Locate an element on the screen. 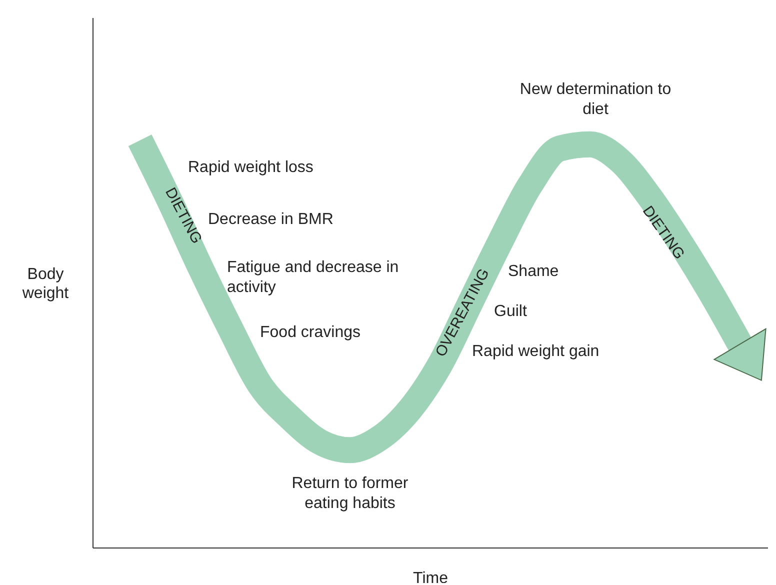 The width and height of the screenshot is (776, 585). y-axis-title: Body weight is located at coordinates (45, 284).